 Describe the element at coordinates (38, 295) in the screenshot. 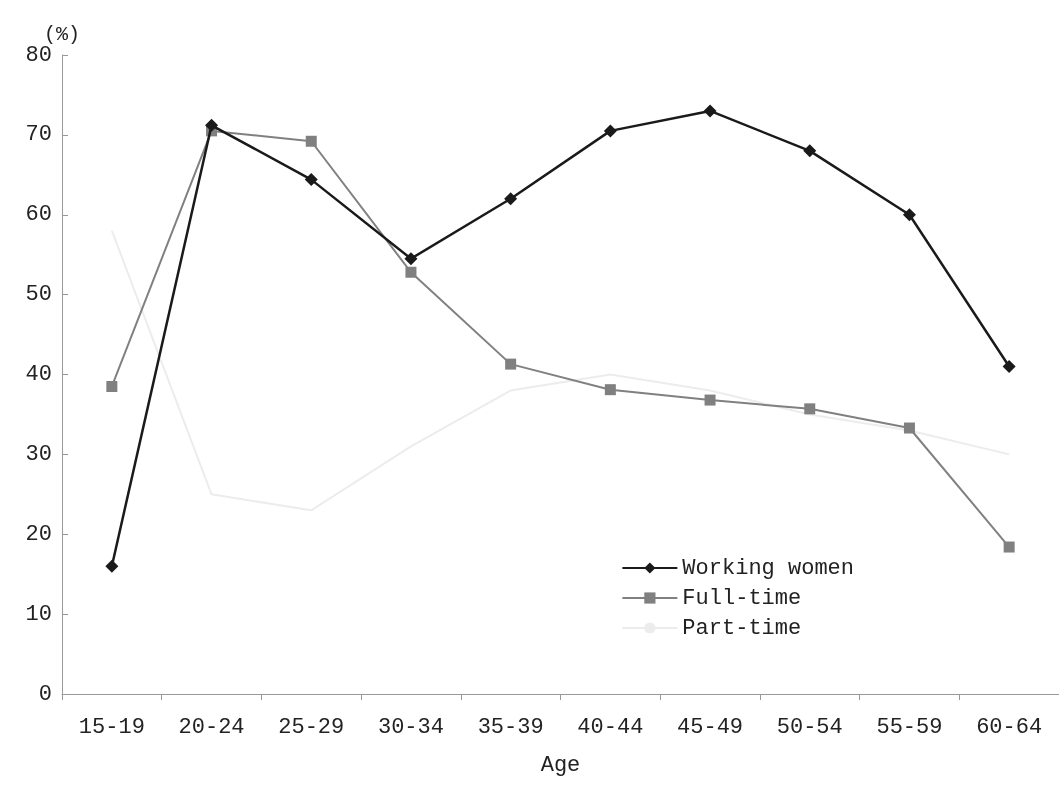

I see `y-tick-label: 50` at that location.